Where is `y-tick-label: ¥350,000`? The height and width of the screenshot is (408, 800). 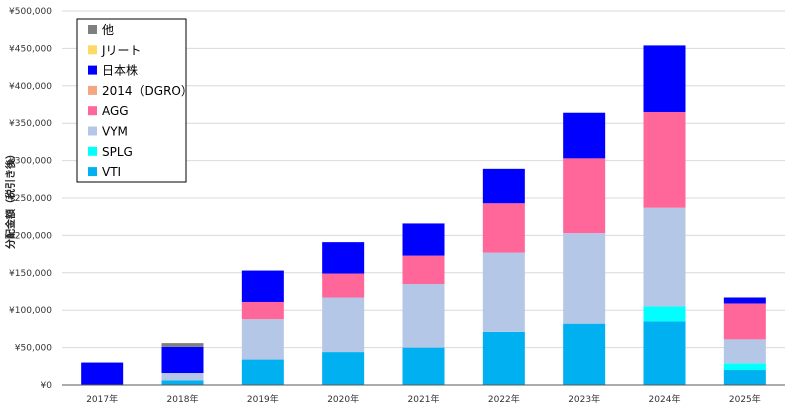 y-tick-label: ¥350,000 is located at coordinates (30, 124).